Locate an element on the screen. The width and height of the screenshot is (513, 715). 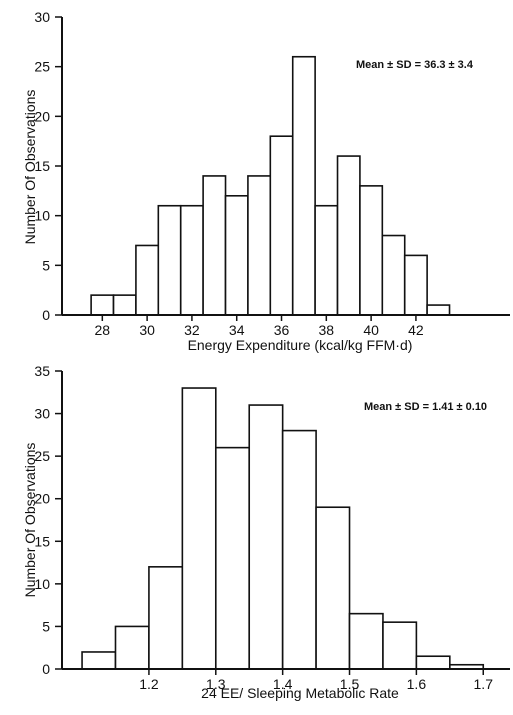
x-tick-label: 34 is located at coordinates (237, 330).